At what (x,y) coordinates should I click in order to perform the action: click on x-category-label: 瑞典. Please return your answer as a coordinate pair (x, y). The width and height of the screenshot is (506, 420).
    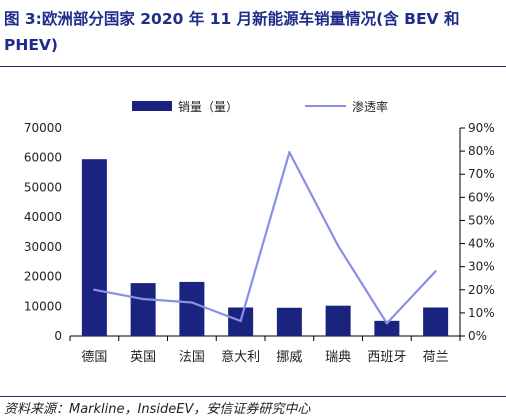
    Looking at the image, I should click on (338, 357).